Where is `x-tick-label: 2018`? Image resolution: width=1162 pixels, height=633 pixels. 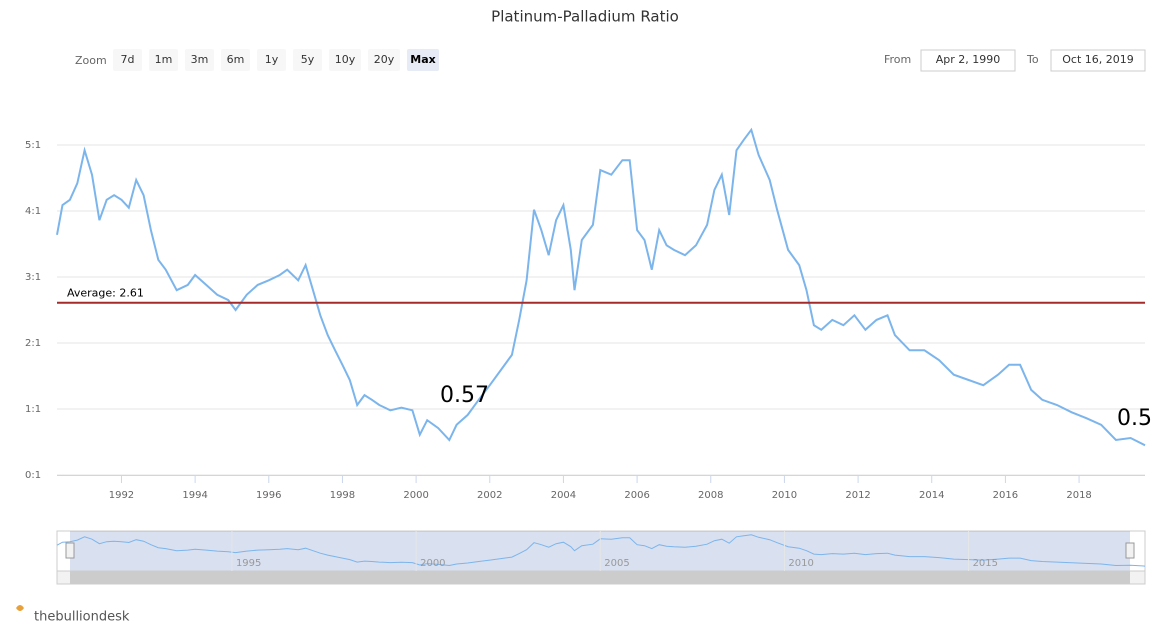 x-tick-label: 2018 is located at coordinates (1078, 495).